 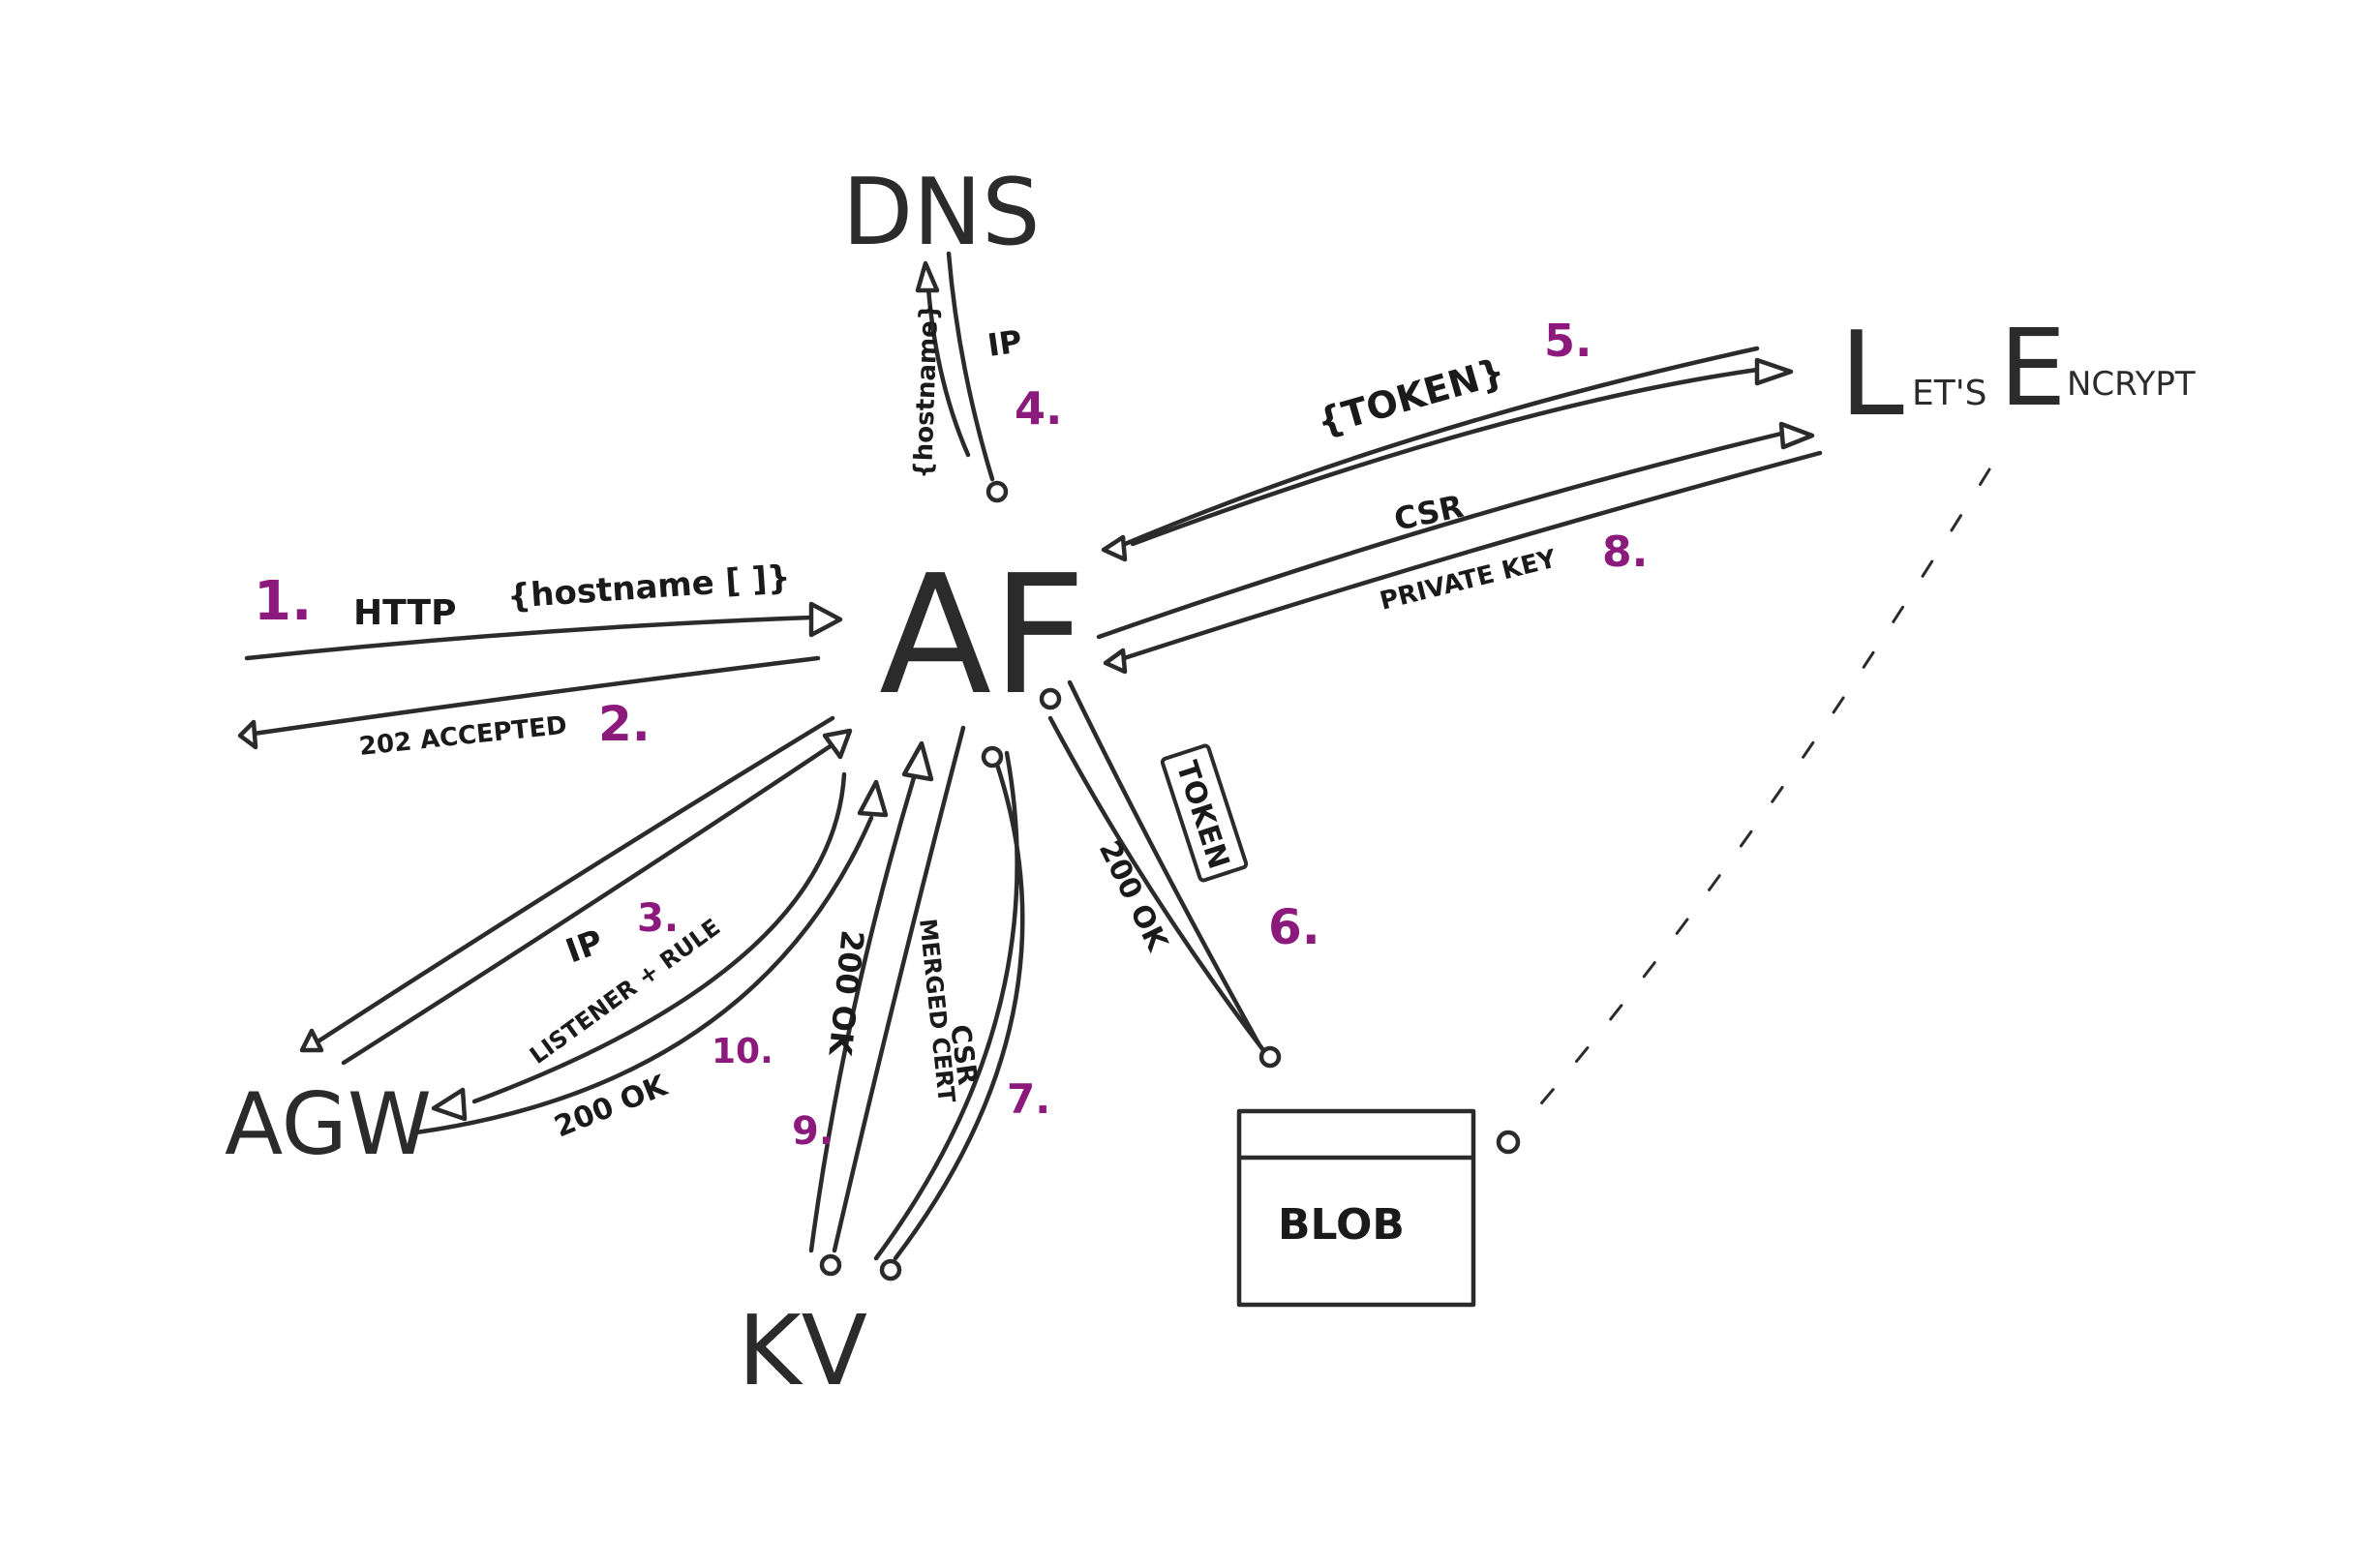 What do you see at coordinates (624, 724) in the screenshot?
I see `step-2: 2.` at bounding box center [624, 724].